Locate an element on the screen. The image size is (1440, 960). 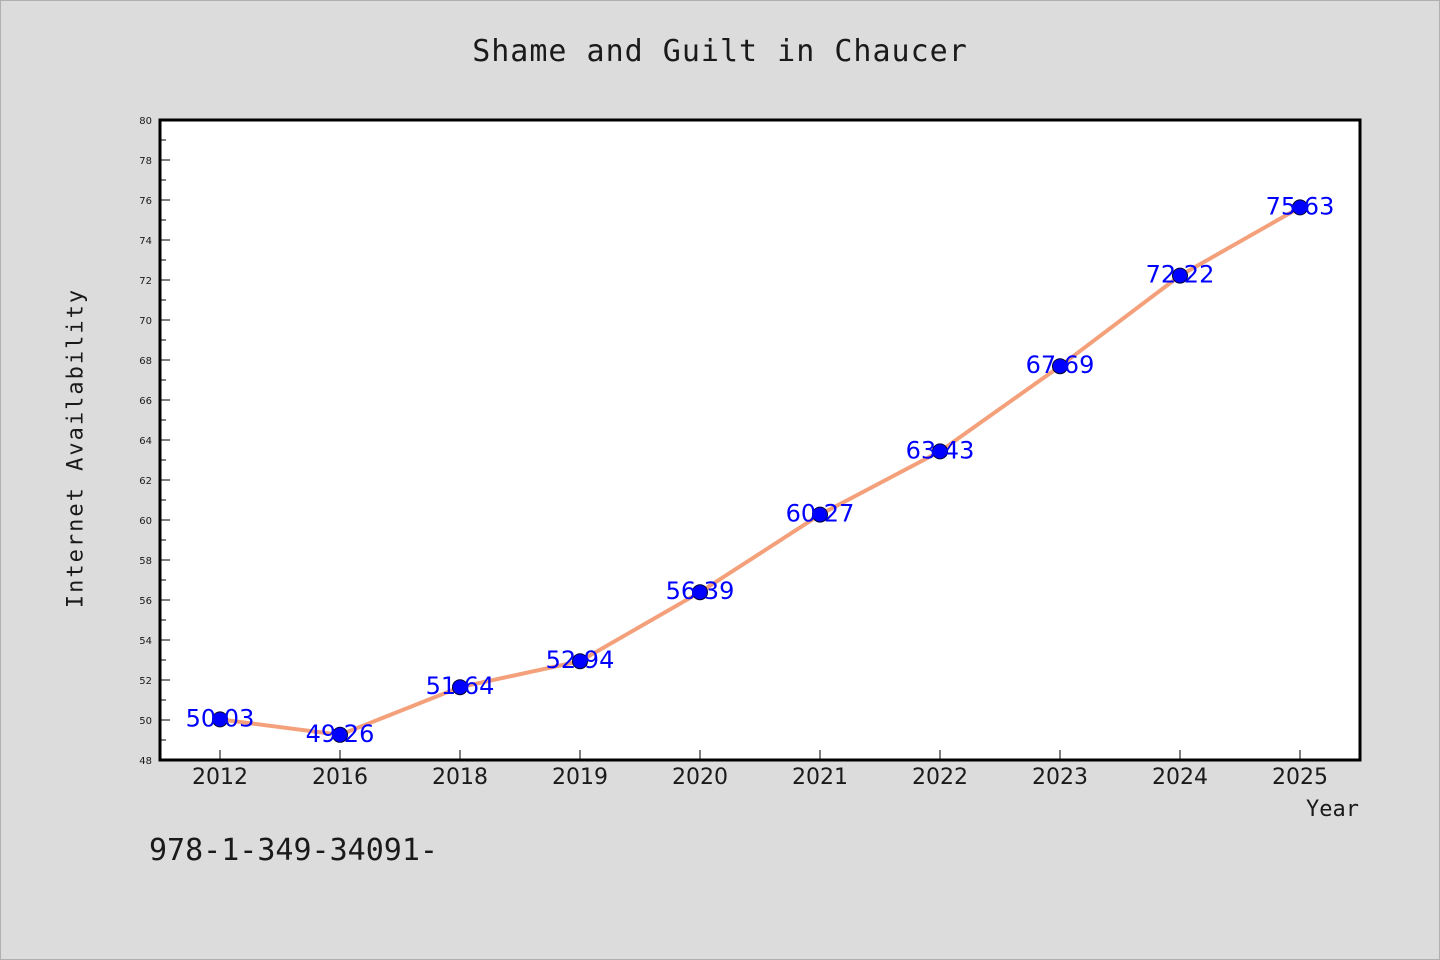
data-label-2024: 72.22 is located at coordinates (1180, 275).